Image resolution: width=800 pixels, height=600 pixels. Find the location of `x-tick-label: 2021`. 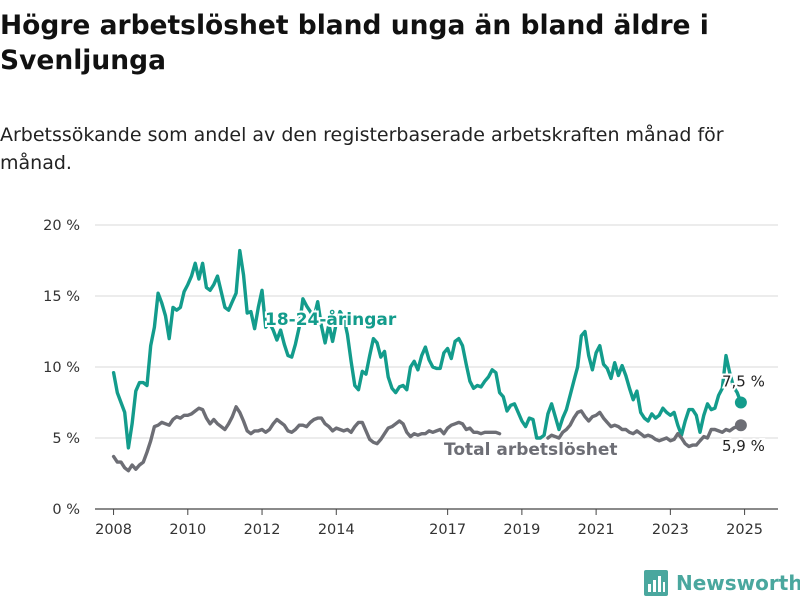

x-tick-label: 2021 is located at coordinates (596, 530).